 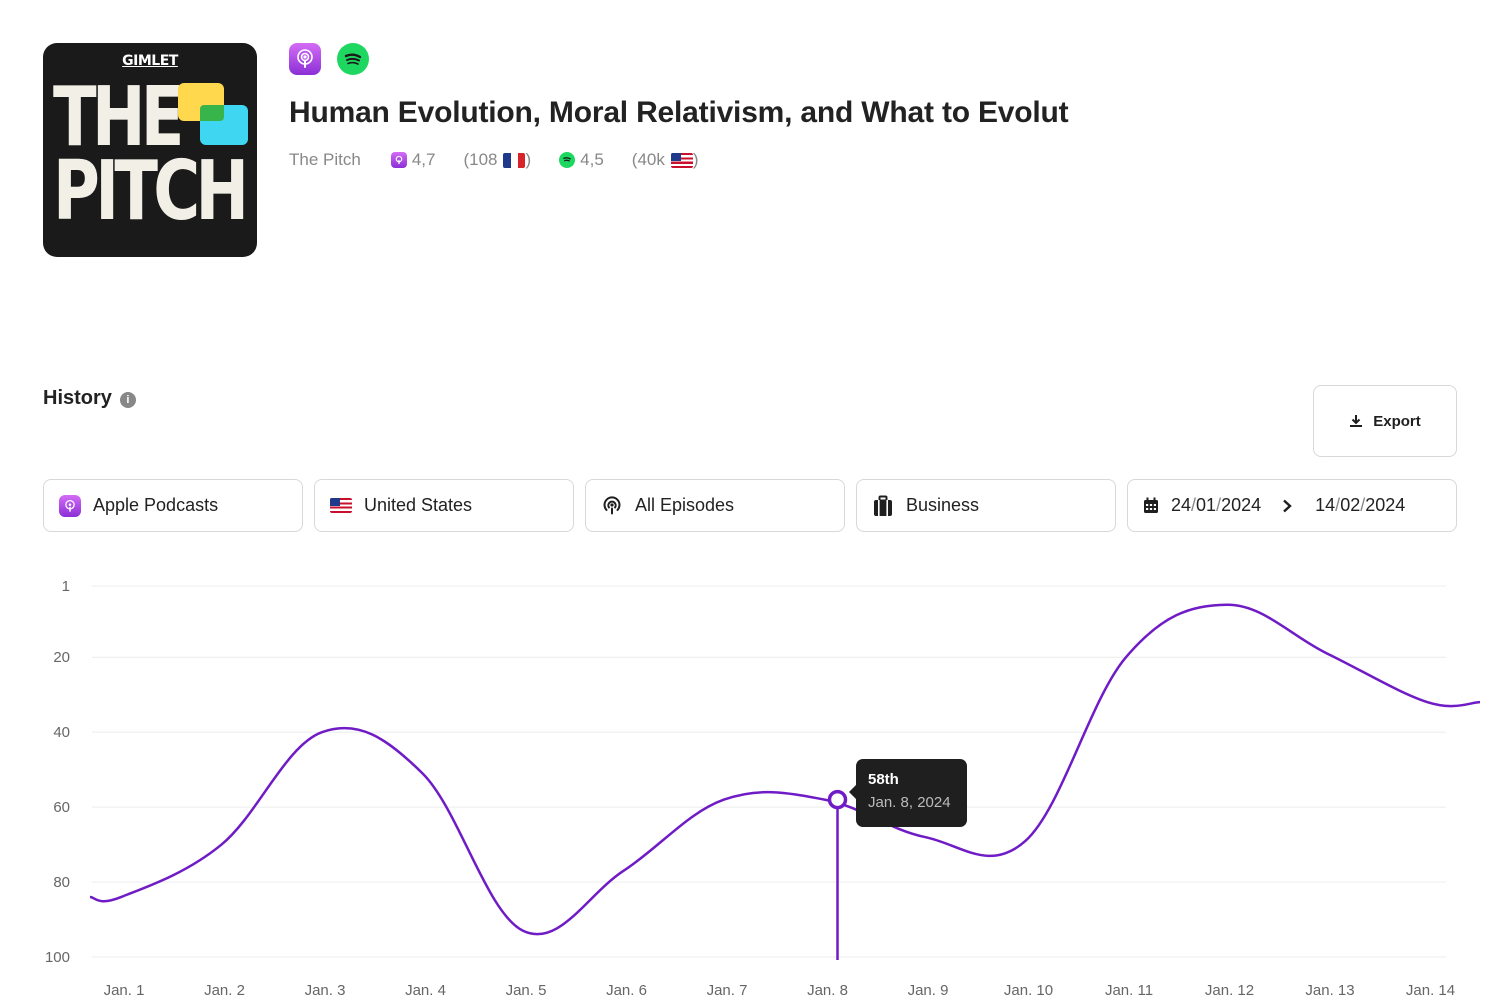 I want to click on date-end: 14/02/2024, so click(x=1360, y=505).